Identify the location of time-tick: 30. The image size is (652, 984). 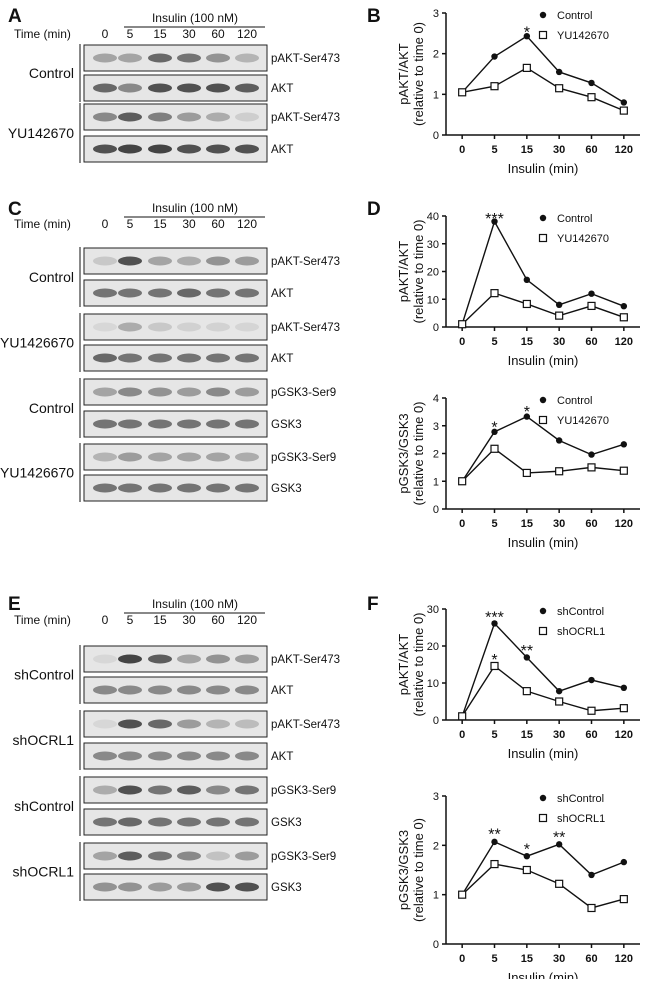
(189, 224).